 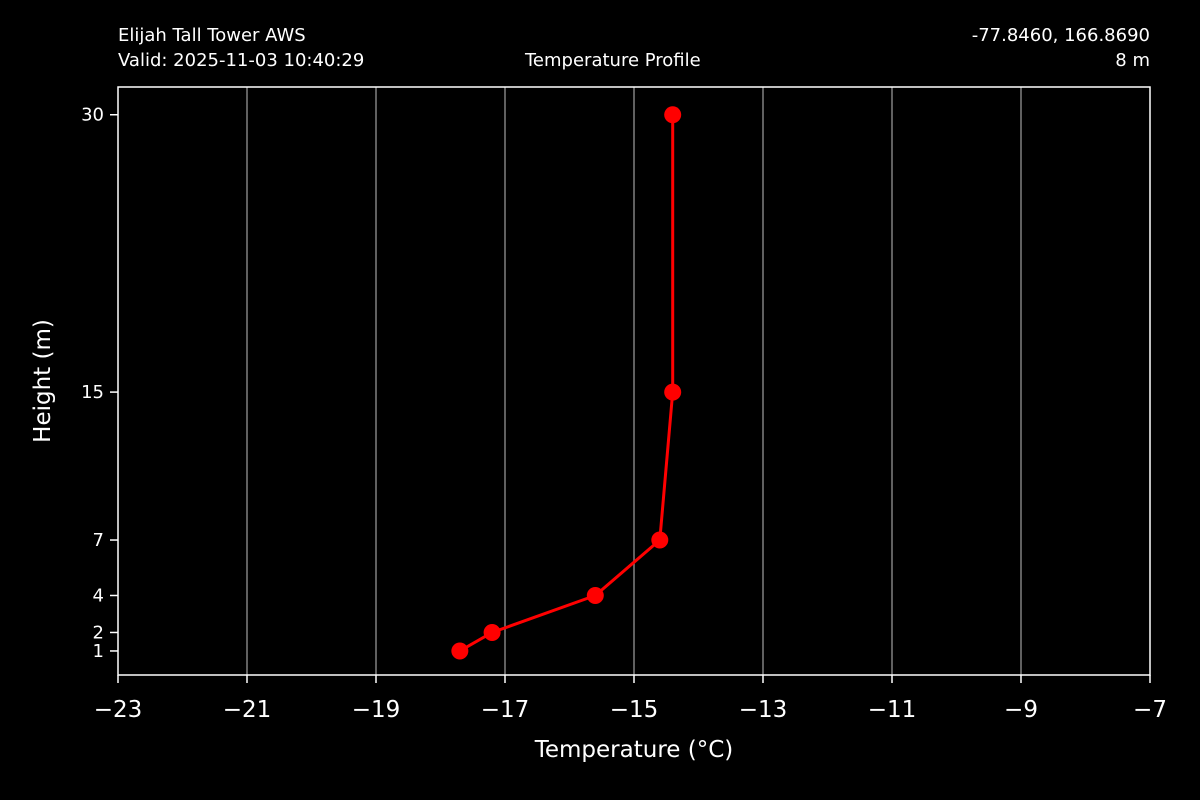 I want to click on station-elevation: 8 m, so click(x=1132, y=60).